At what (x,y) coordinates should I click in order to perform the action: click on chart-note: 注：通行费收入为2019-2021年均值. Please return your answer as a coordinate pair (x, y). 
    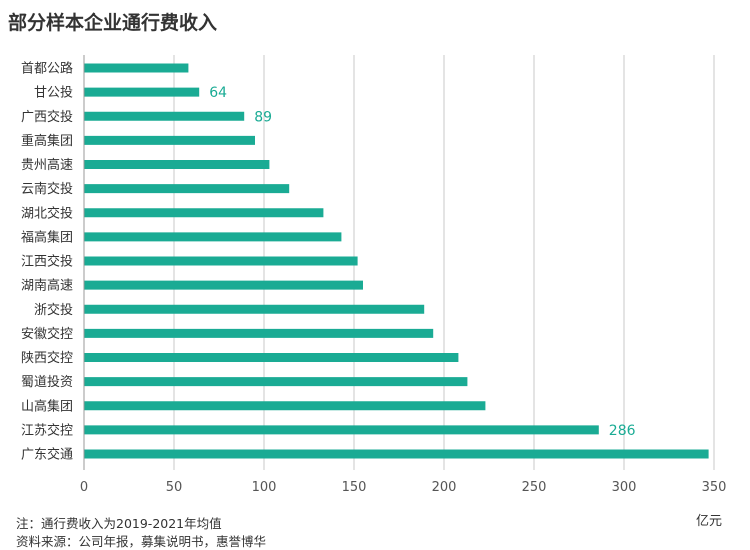
    Looking at the image, I should click on (119, 523).